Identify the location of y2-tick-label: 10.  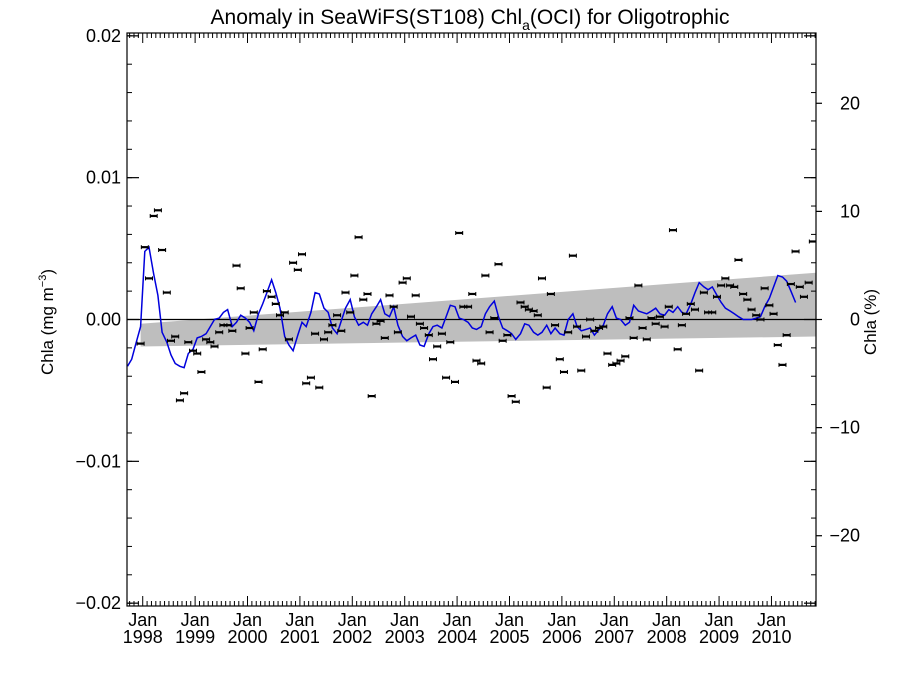
(850, 211).